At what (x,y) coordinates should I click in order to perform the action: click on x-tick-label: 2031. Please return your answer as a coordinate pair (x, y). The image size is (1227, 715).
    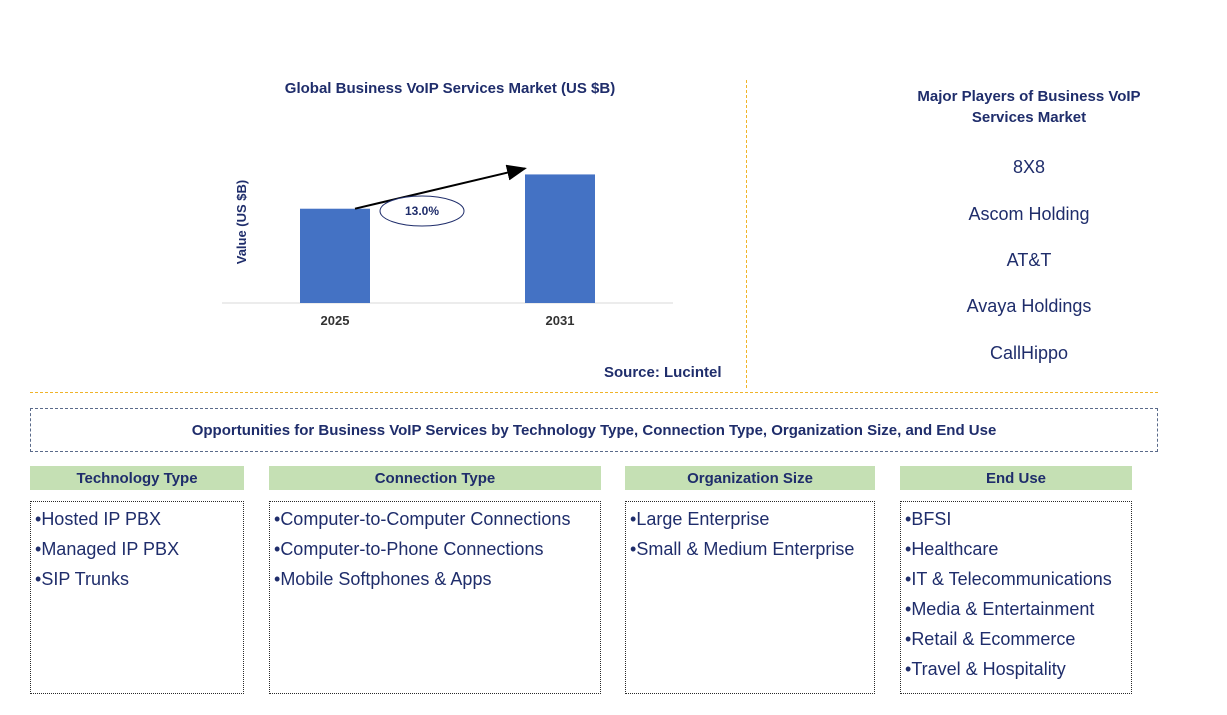
    Looking at the image, I should click on (560, 320).